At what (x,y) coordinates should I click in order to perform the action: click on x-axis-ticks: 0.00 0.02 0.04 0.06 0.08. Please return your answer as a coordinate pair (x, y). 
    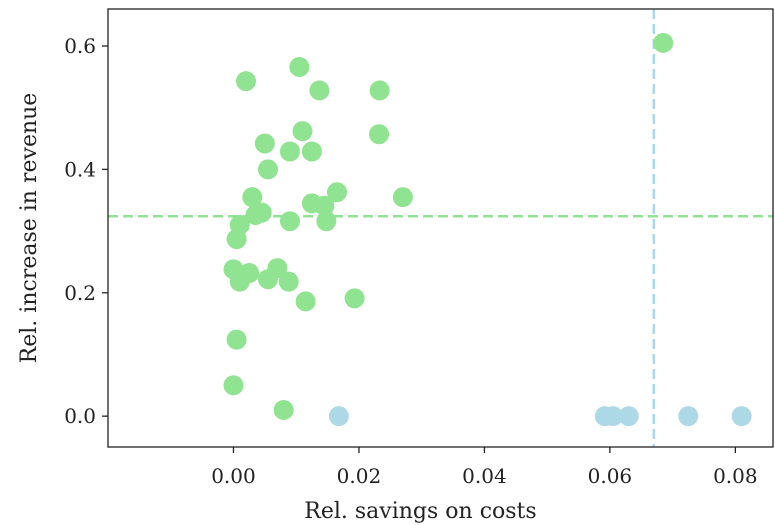
    Looking at the image, I should click on (484, 467).